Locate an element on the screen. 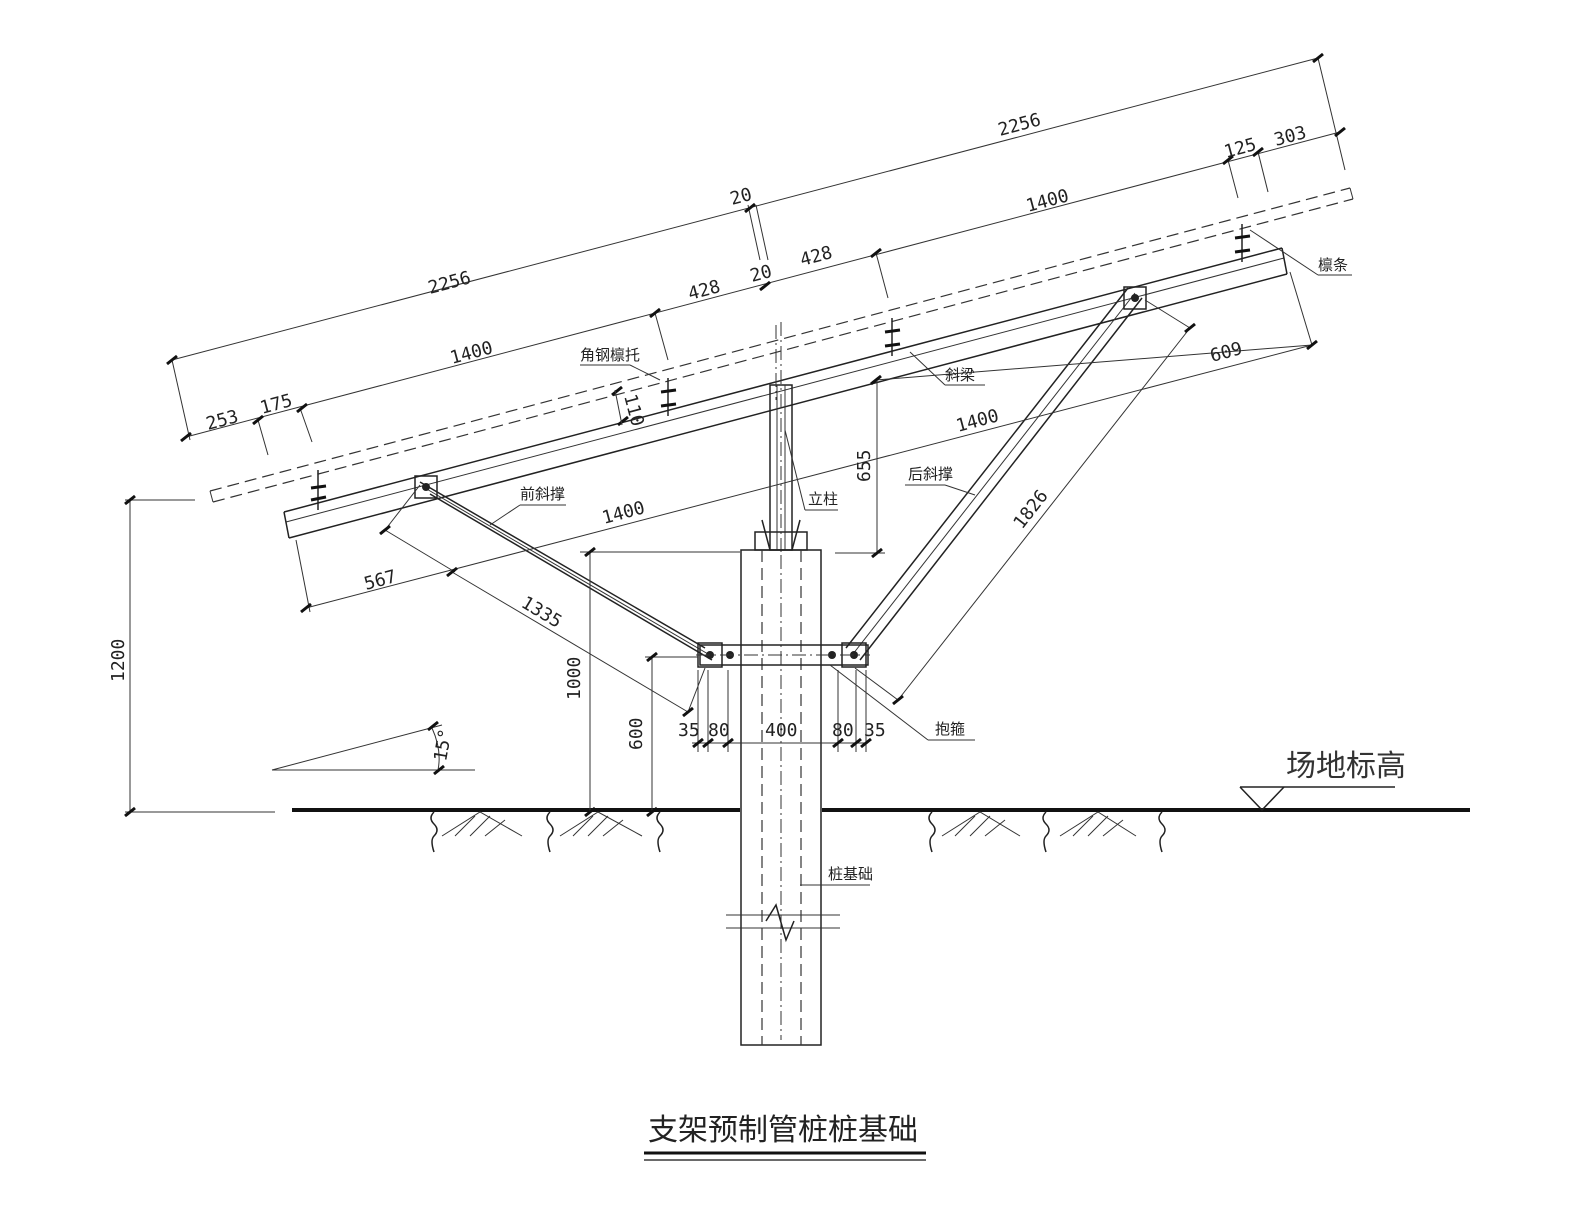  dim-600: 600 is located at coordinates (636, 733).